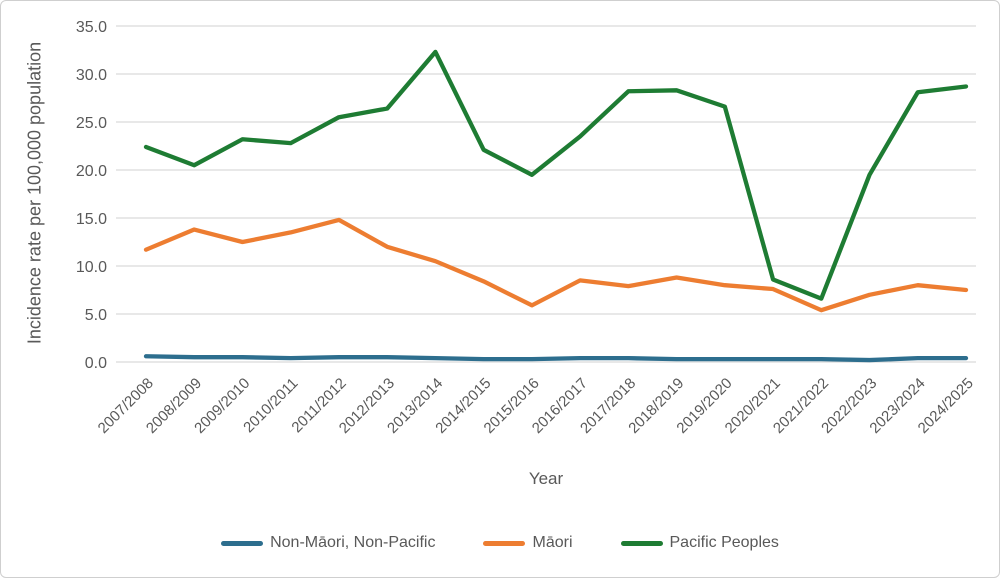 This screenshot has width=1000, height=578. Describe the element at coordinates (353, 542) in the screenshot. I see `legend-label: Non-Māori, Non-Pacific` at that location.